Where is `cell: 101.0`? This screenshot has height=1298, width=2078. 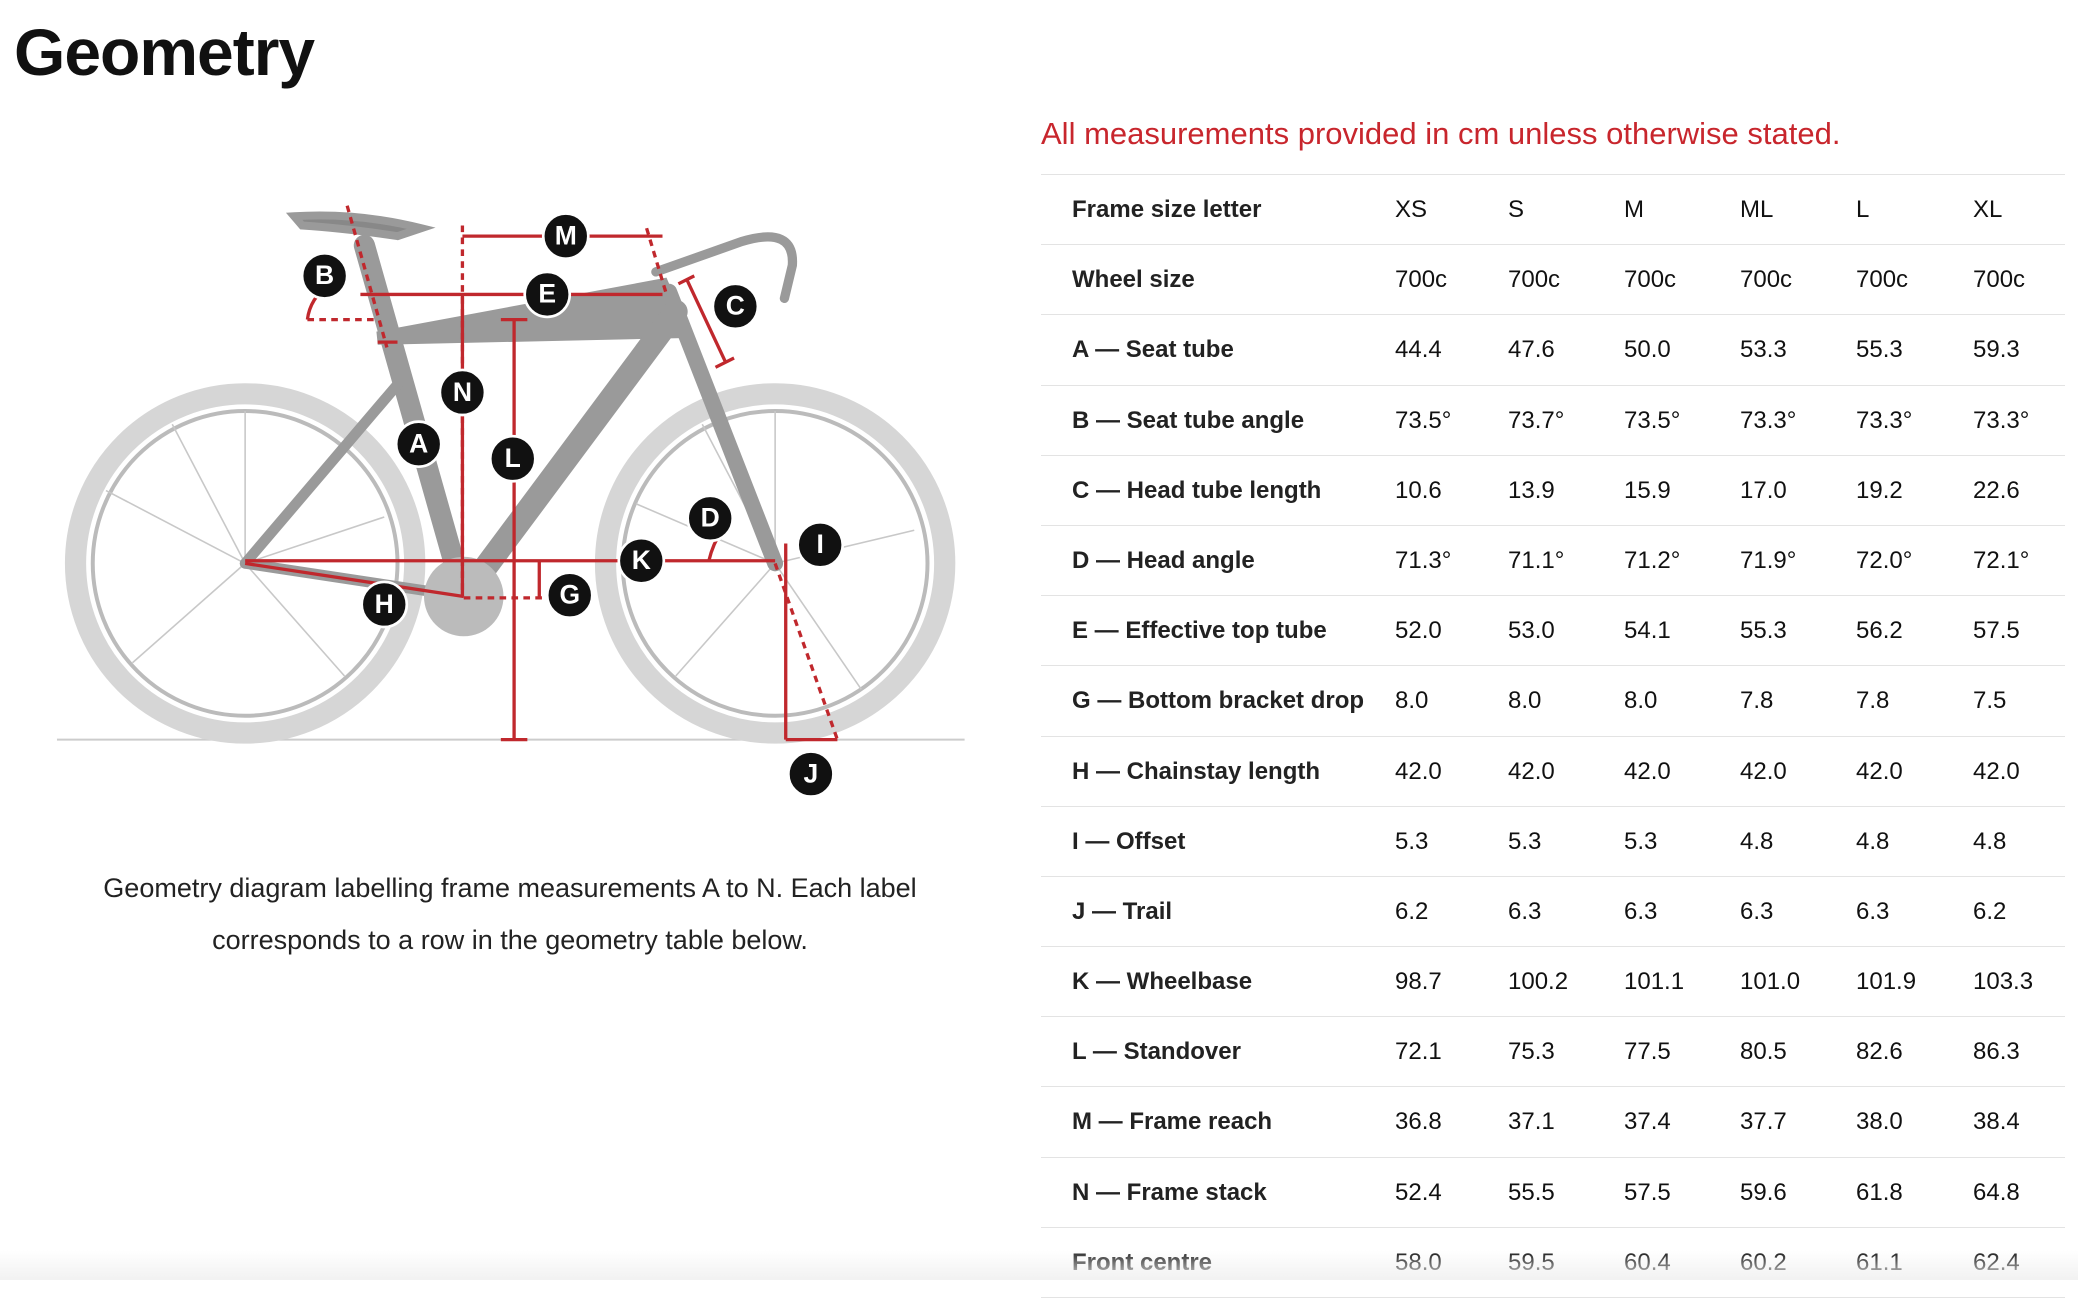
cell: 101.0 is located at coordinates (1770, 982).